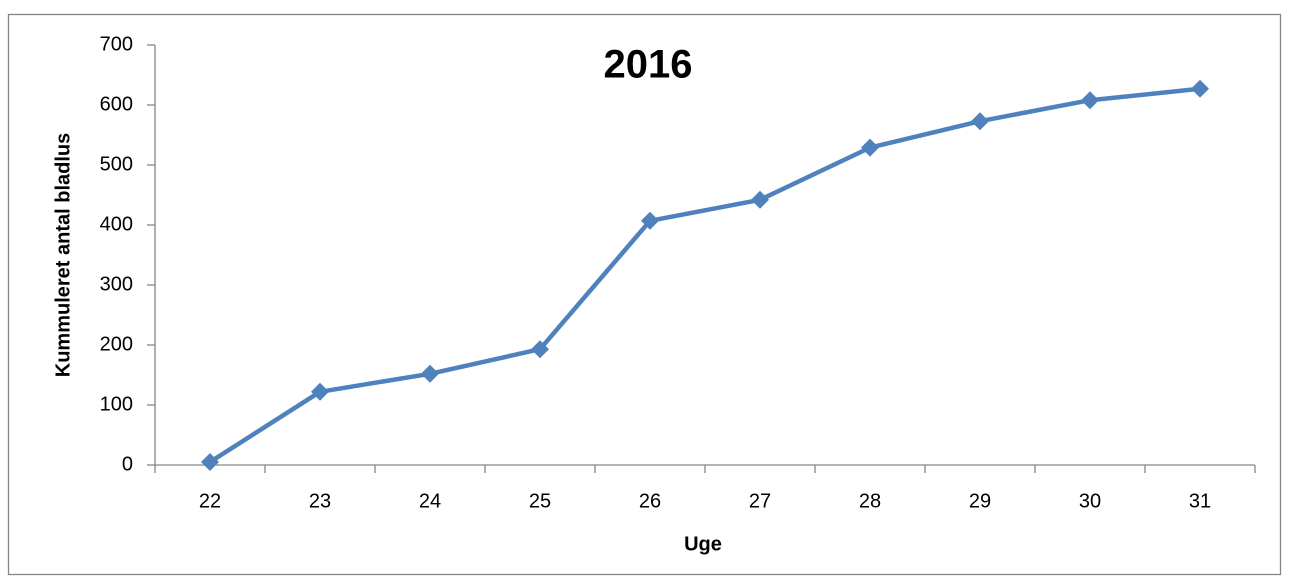 The height and width of the screenshot is (581, 1289). Describe the element at coordinates (980, 501) in the screenshot. I see `x-tick-label: 29` at that location.